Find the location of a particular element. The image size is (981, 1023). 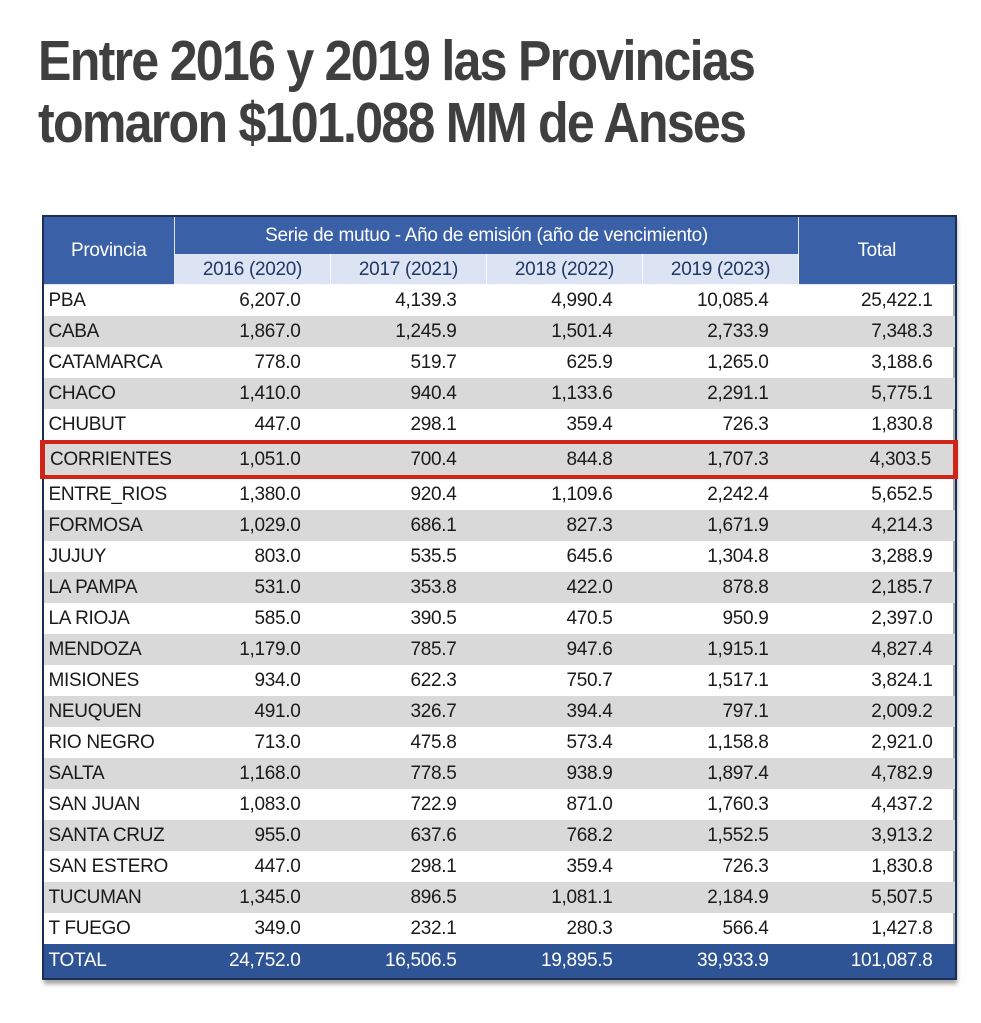

value-cell: 920.4 is located at coordinates (433, 494).